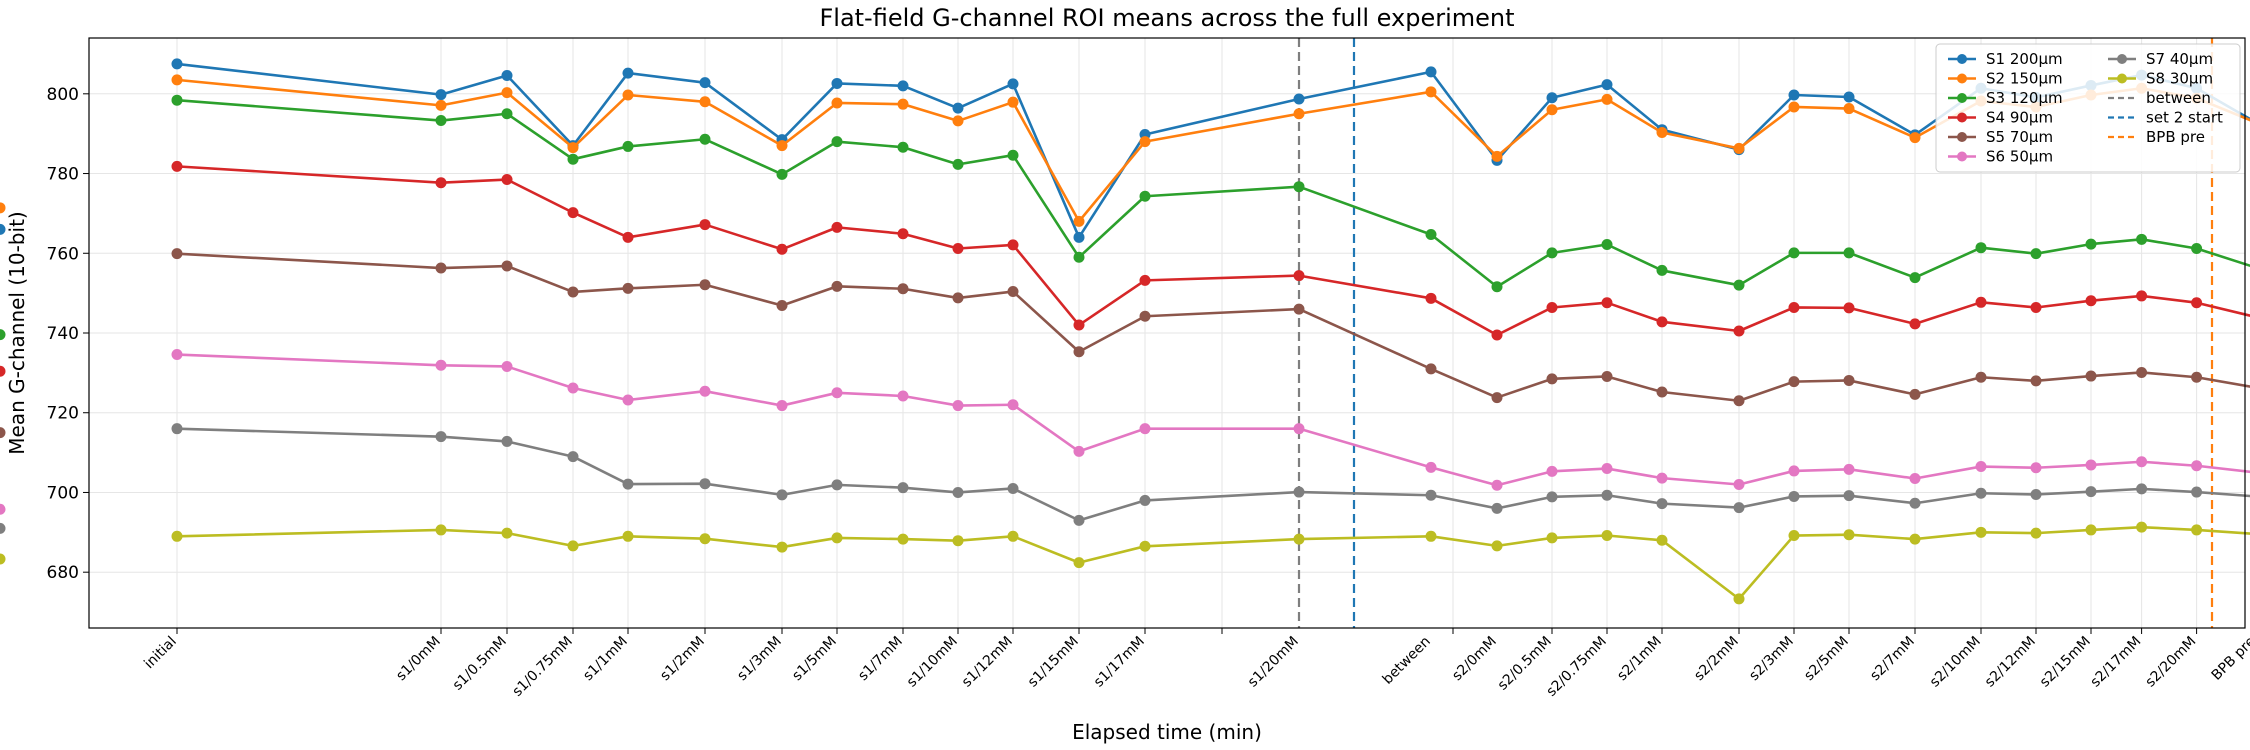 The height and width of the screenshot is (750, 2250). I want to click on legend-item: S4 90µm, so click(2000, 118).